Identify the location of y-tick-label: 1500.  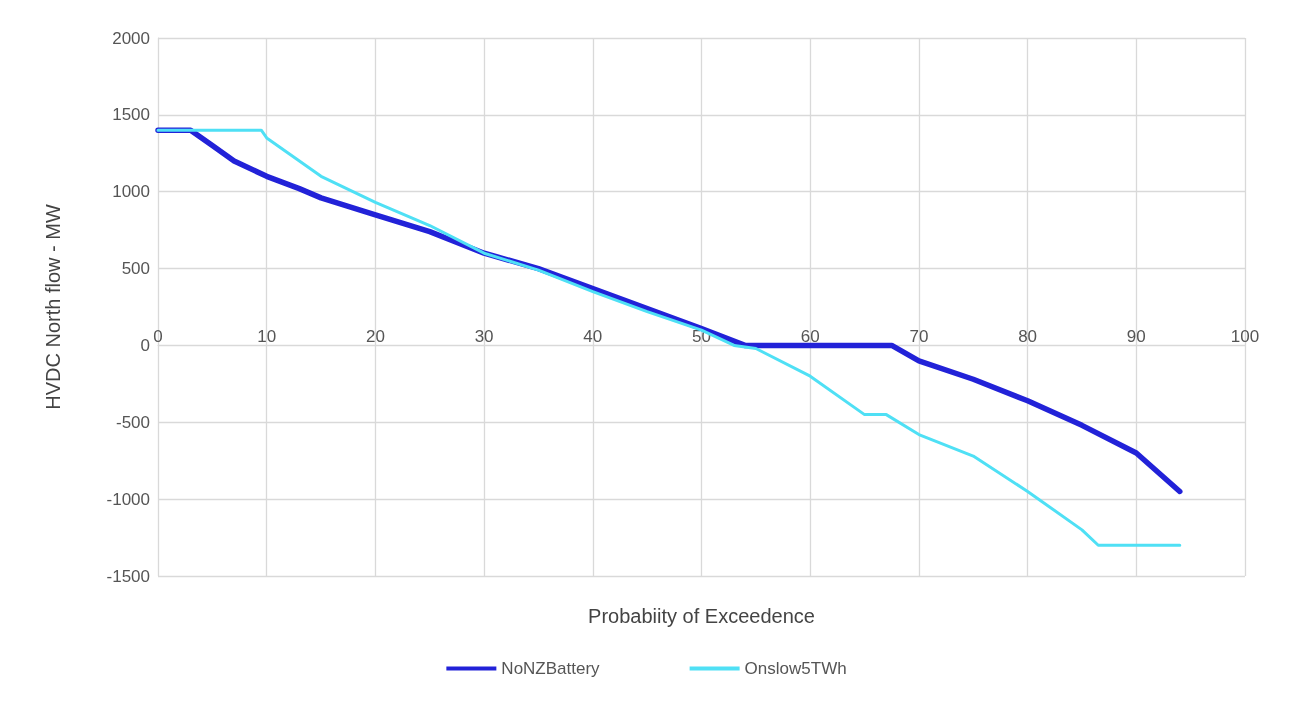
(131, 115).